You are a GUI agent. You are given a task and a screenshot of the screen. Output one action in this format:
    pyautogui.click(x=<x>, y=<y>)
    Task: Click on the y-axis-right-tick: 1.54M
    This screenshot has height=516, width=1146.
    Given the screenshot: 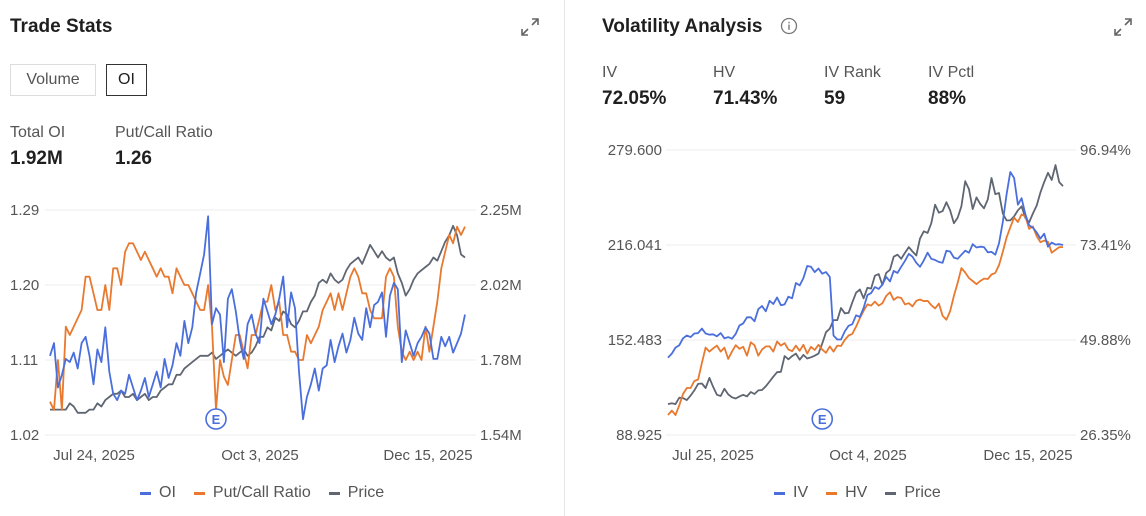 What is the action you would take?
    pyautogui.click(x=501, y=435)
    